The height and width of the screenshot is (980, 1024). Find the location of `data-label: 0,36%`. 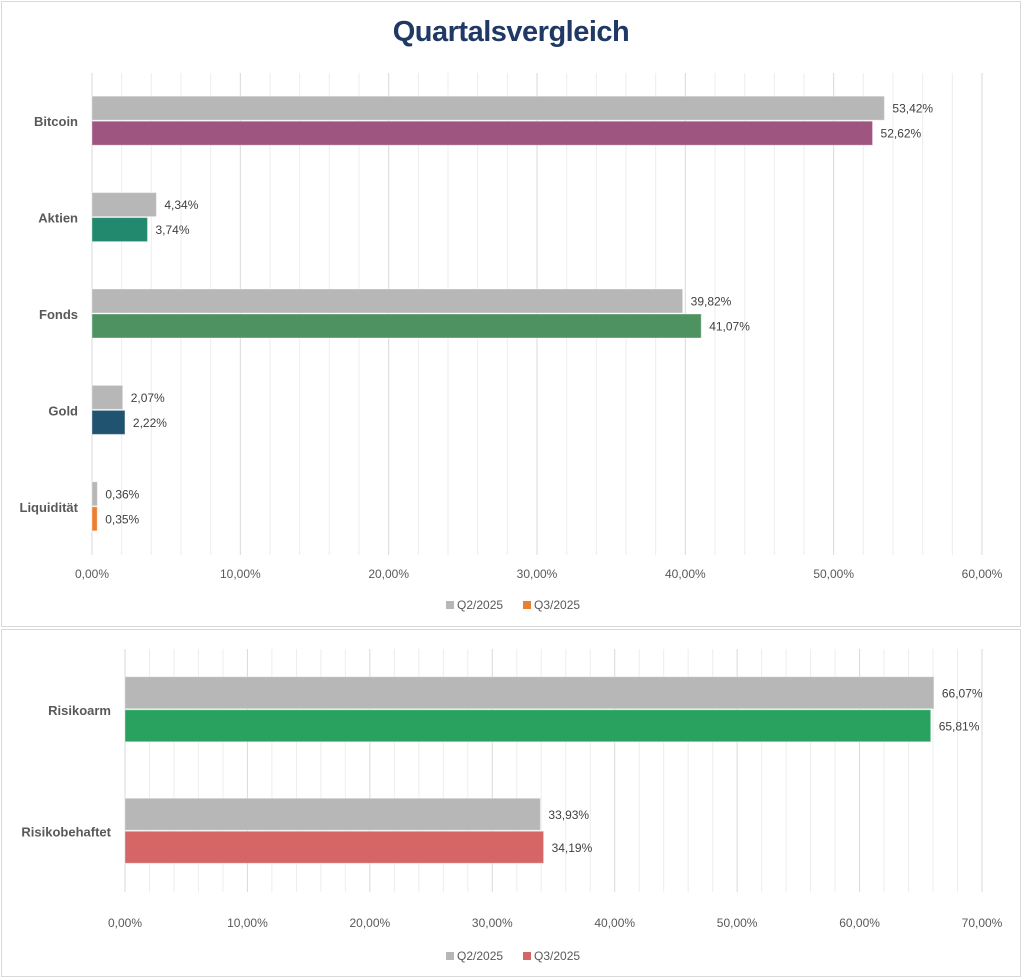

data-label: 0,36% is located at coordinates (122, 494).